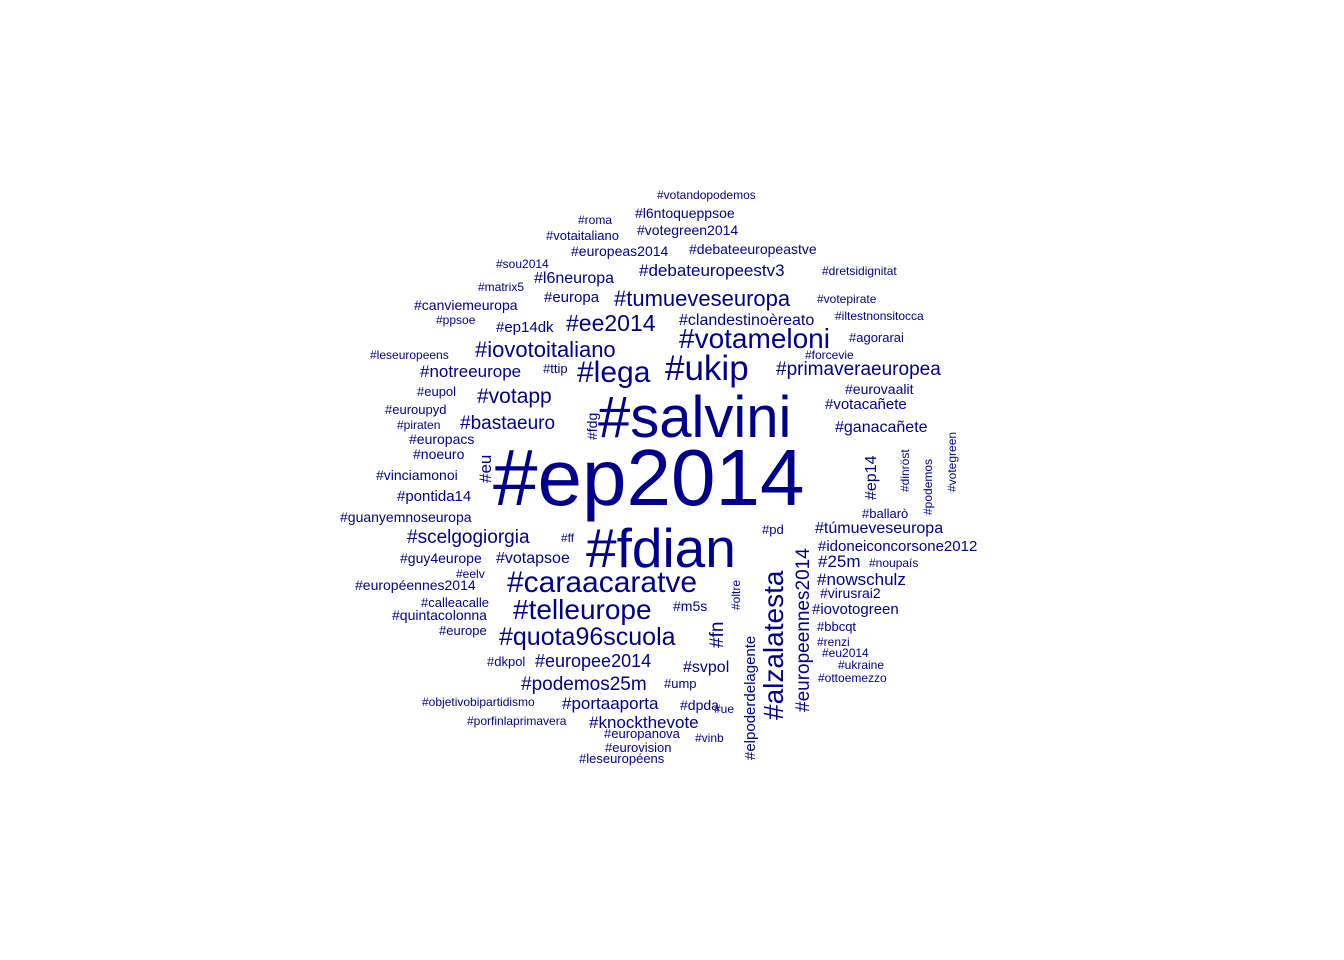 Image resolution: width=1344 pixels, height=960 pixels. Describe the element at coordinates (893, 563) in the screenshot. I see `word: #noupaís` at that location.